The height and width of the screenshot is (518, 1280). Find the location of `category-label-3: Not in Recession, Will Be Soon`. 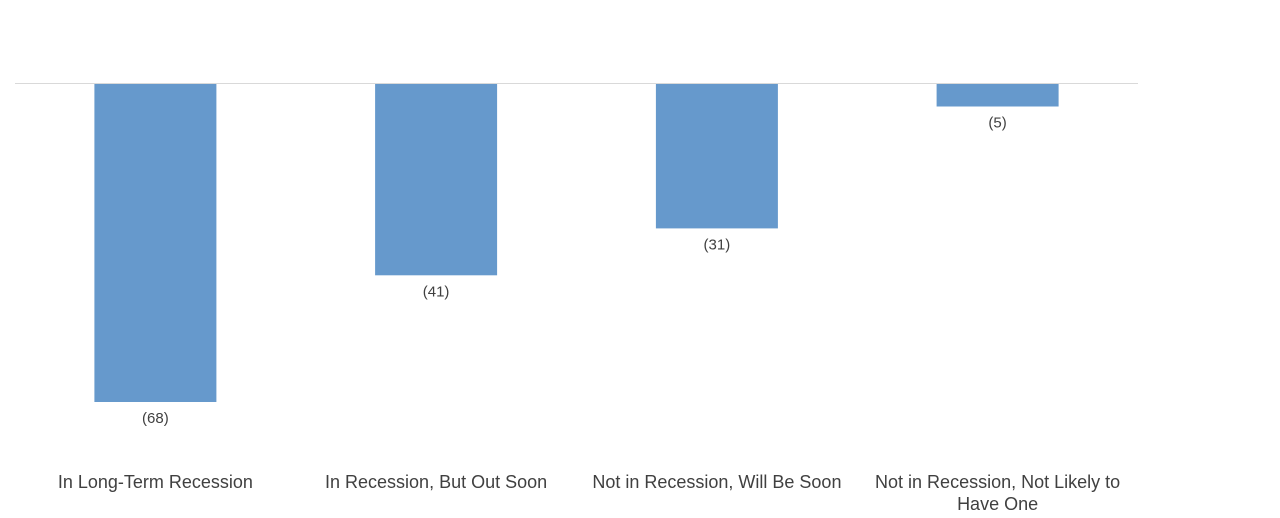

category-label-3: Not in Recession, Will Be Soon is located at coordinates (716, 482).